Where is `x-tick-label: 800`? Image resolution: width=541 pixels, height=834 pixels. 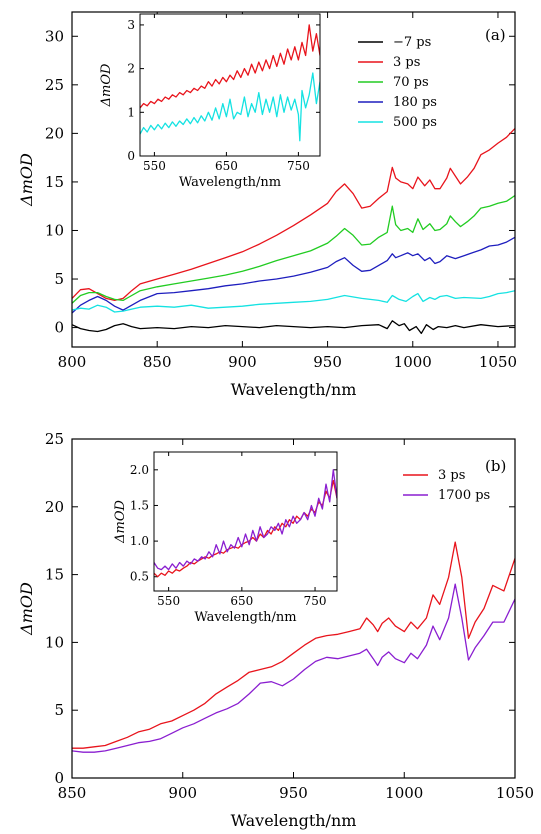
x-tick-label: 800 is located at coordinates (72, 362).